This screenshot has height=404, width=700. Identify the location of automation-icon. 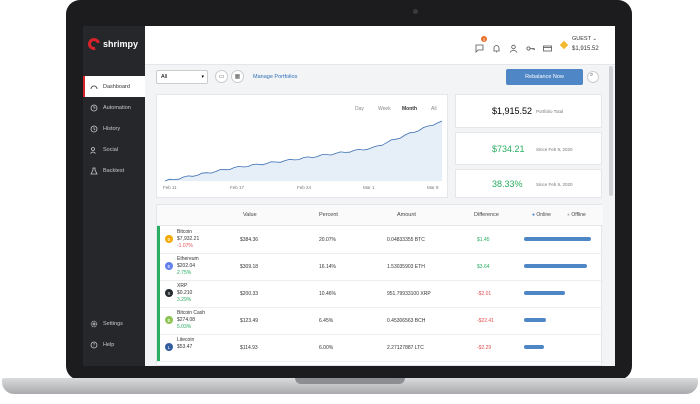
(94, 108).